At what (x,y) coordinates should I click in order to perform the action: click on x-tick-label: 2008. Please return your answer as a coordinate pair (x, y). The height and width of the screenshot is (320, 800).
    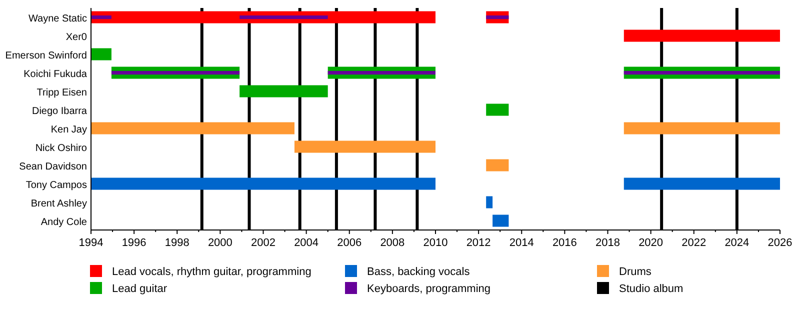
    Looking at the image, I should click on (392, 243).